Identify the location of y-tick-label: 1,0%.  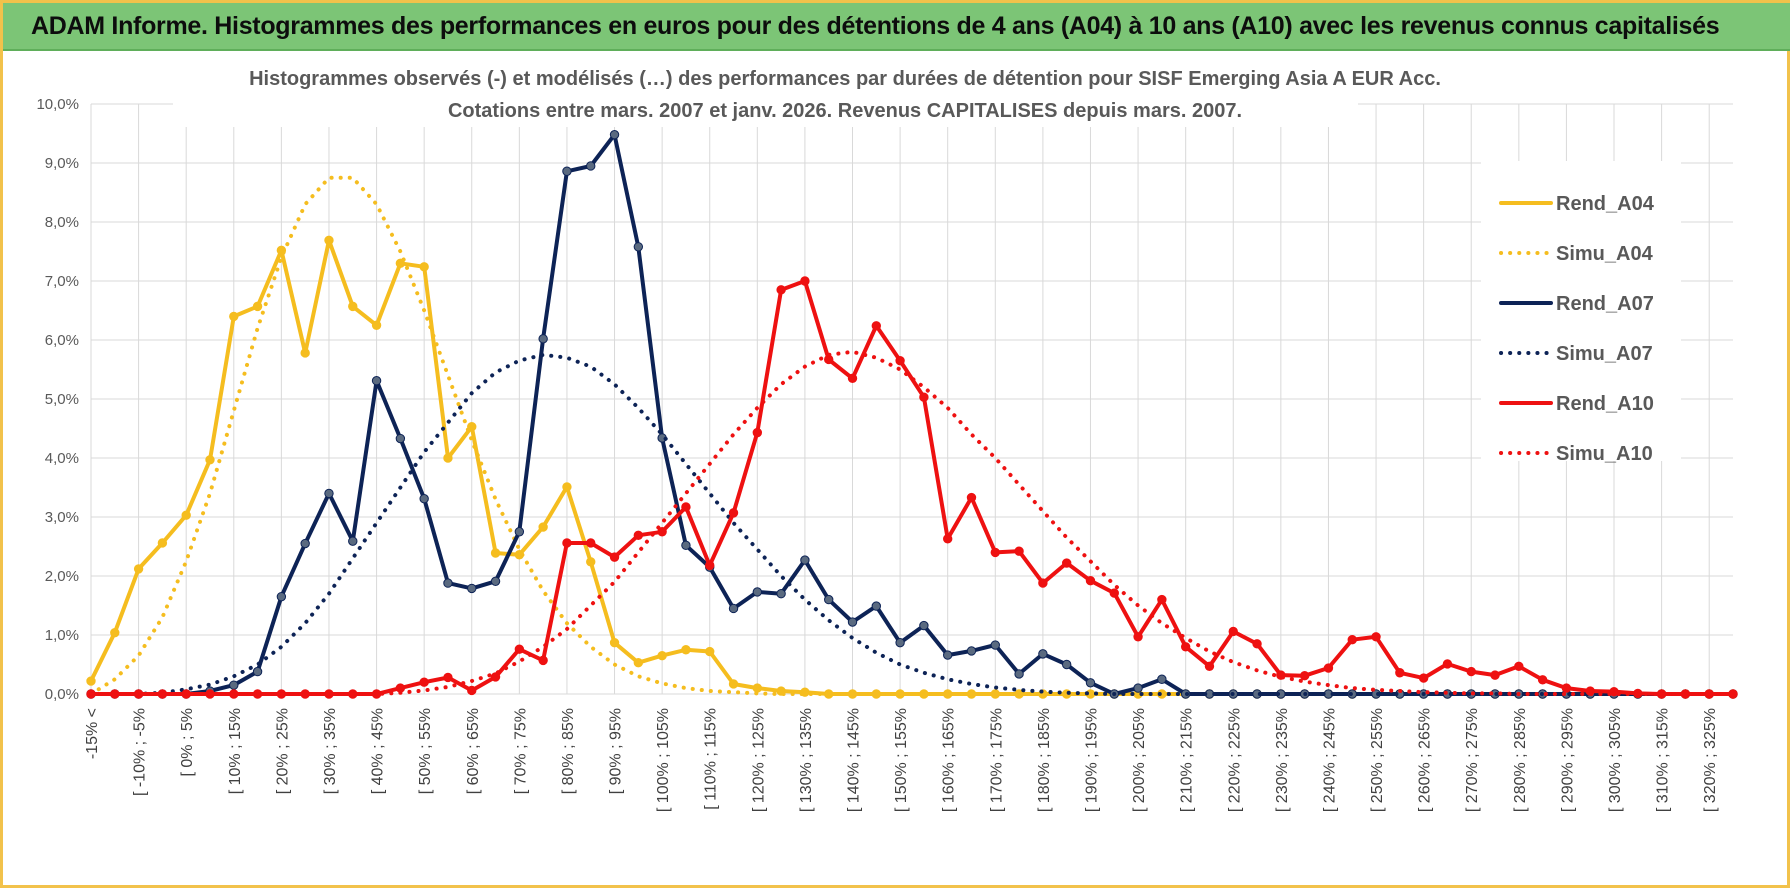
(62, 635).